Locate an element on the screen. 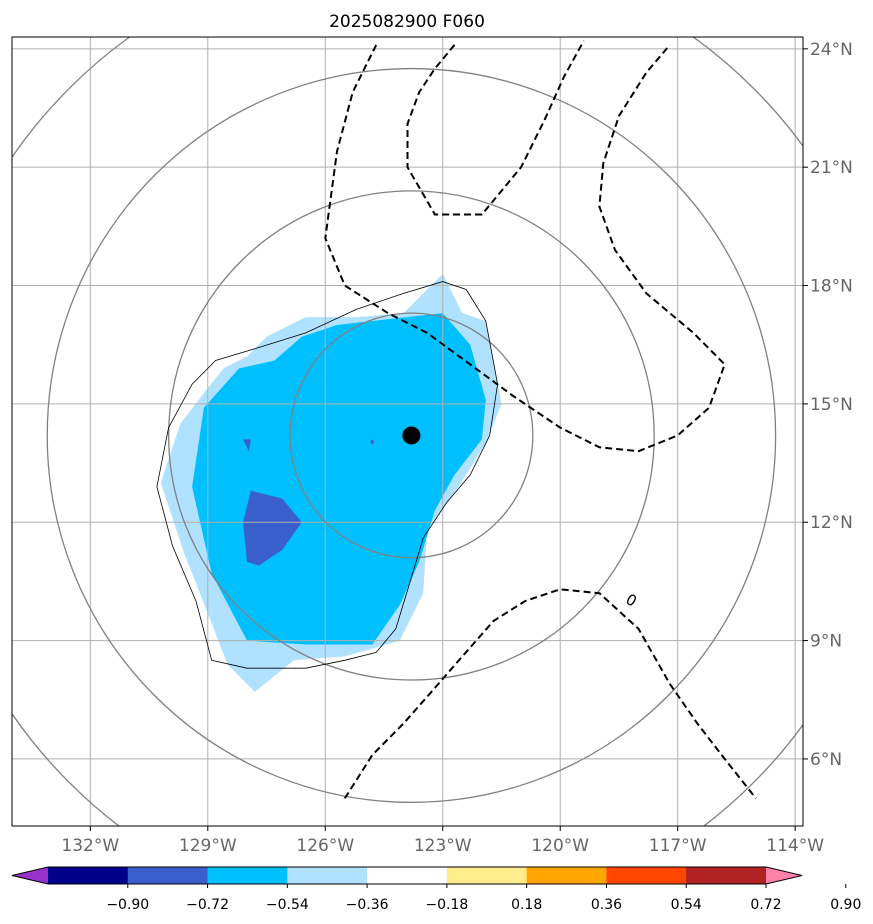 The image size is (873, 924). lon-tick-label-6: 114°W is located at coordinates (795, 846).